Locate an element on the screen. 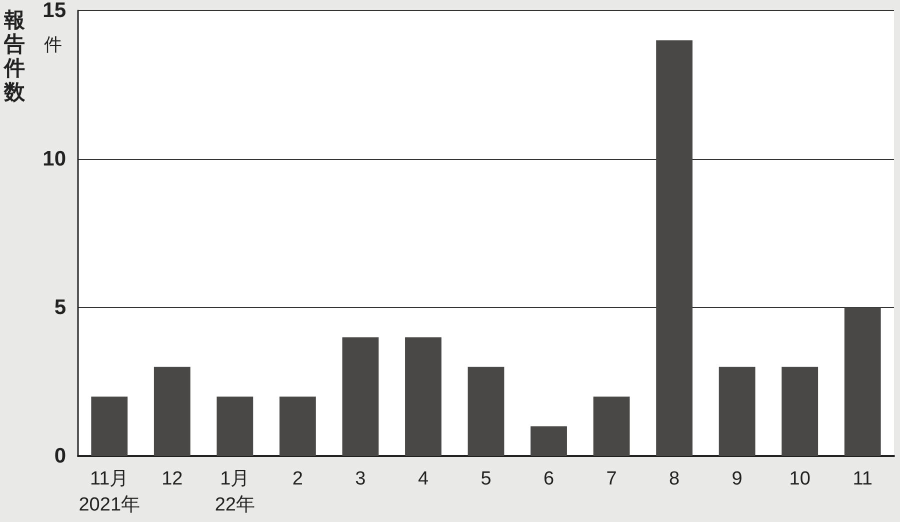 The height and width of the screenshot is (522, 900). x-tick-label: 11 is located at coordinates (862, 479).